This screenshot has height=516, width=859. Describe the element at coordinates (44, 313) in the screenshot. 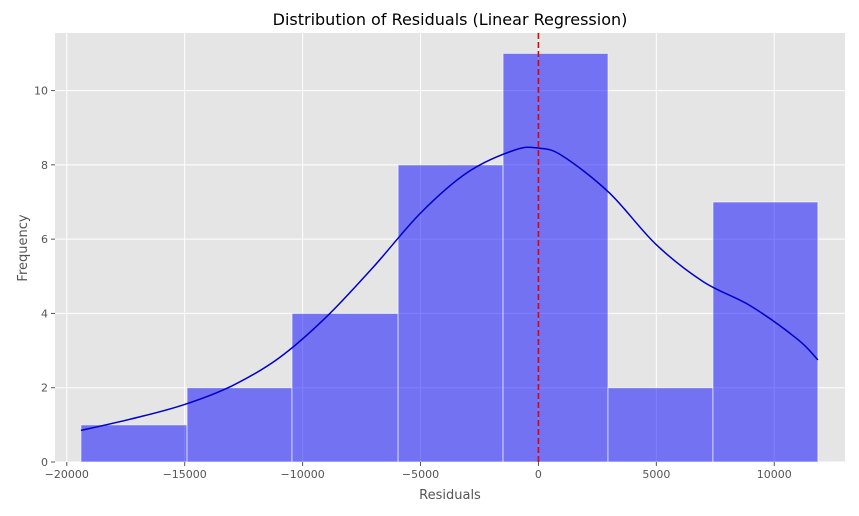

I see `y-tick-label-2: 4` at that location.